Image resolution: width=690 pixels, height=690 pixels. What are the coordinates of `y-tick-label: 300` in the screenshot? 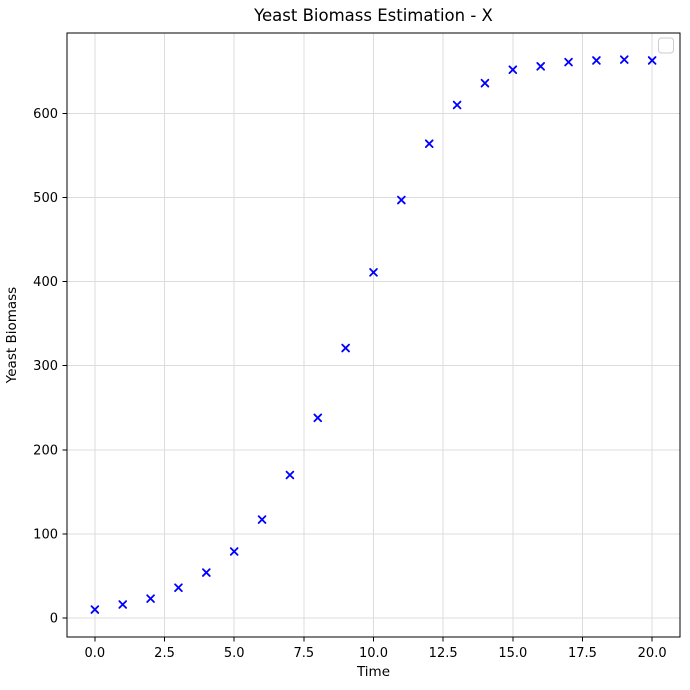 It's located at (45, 366).